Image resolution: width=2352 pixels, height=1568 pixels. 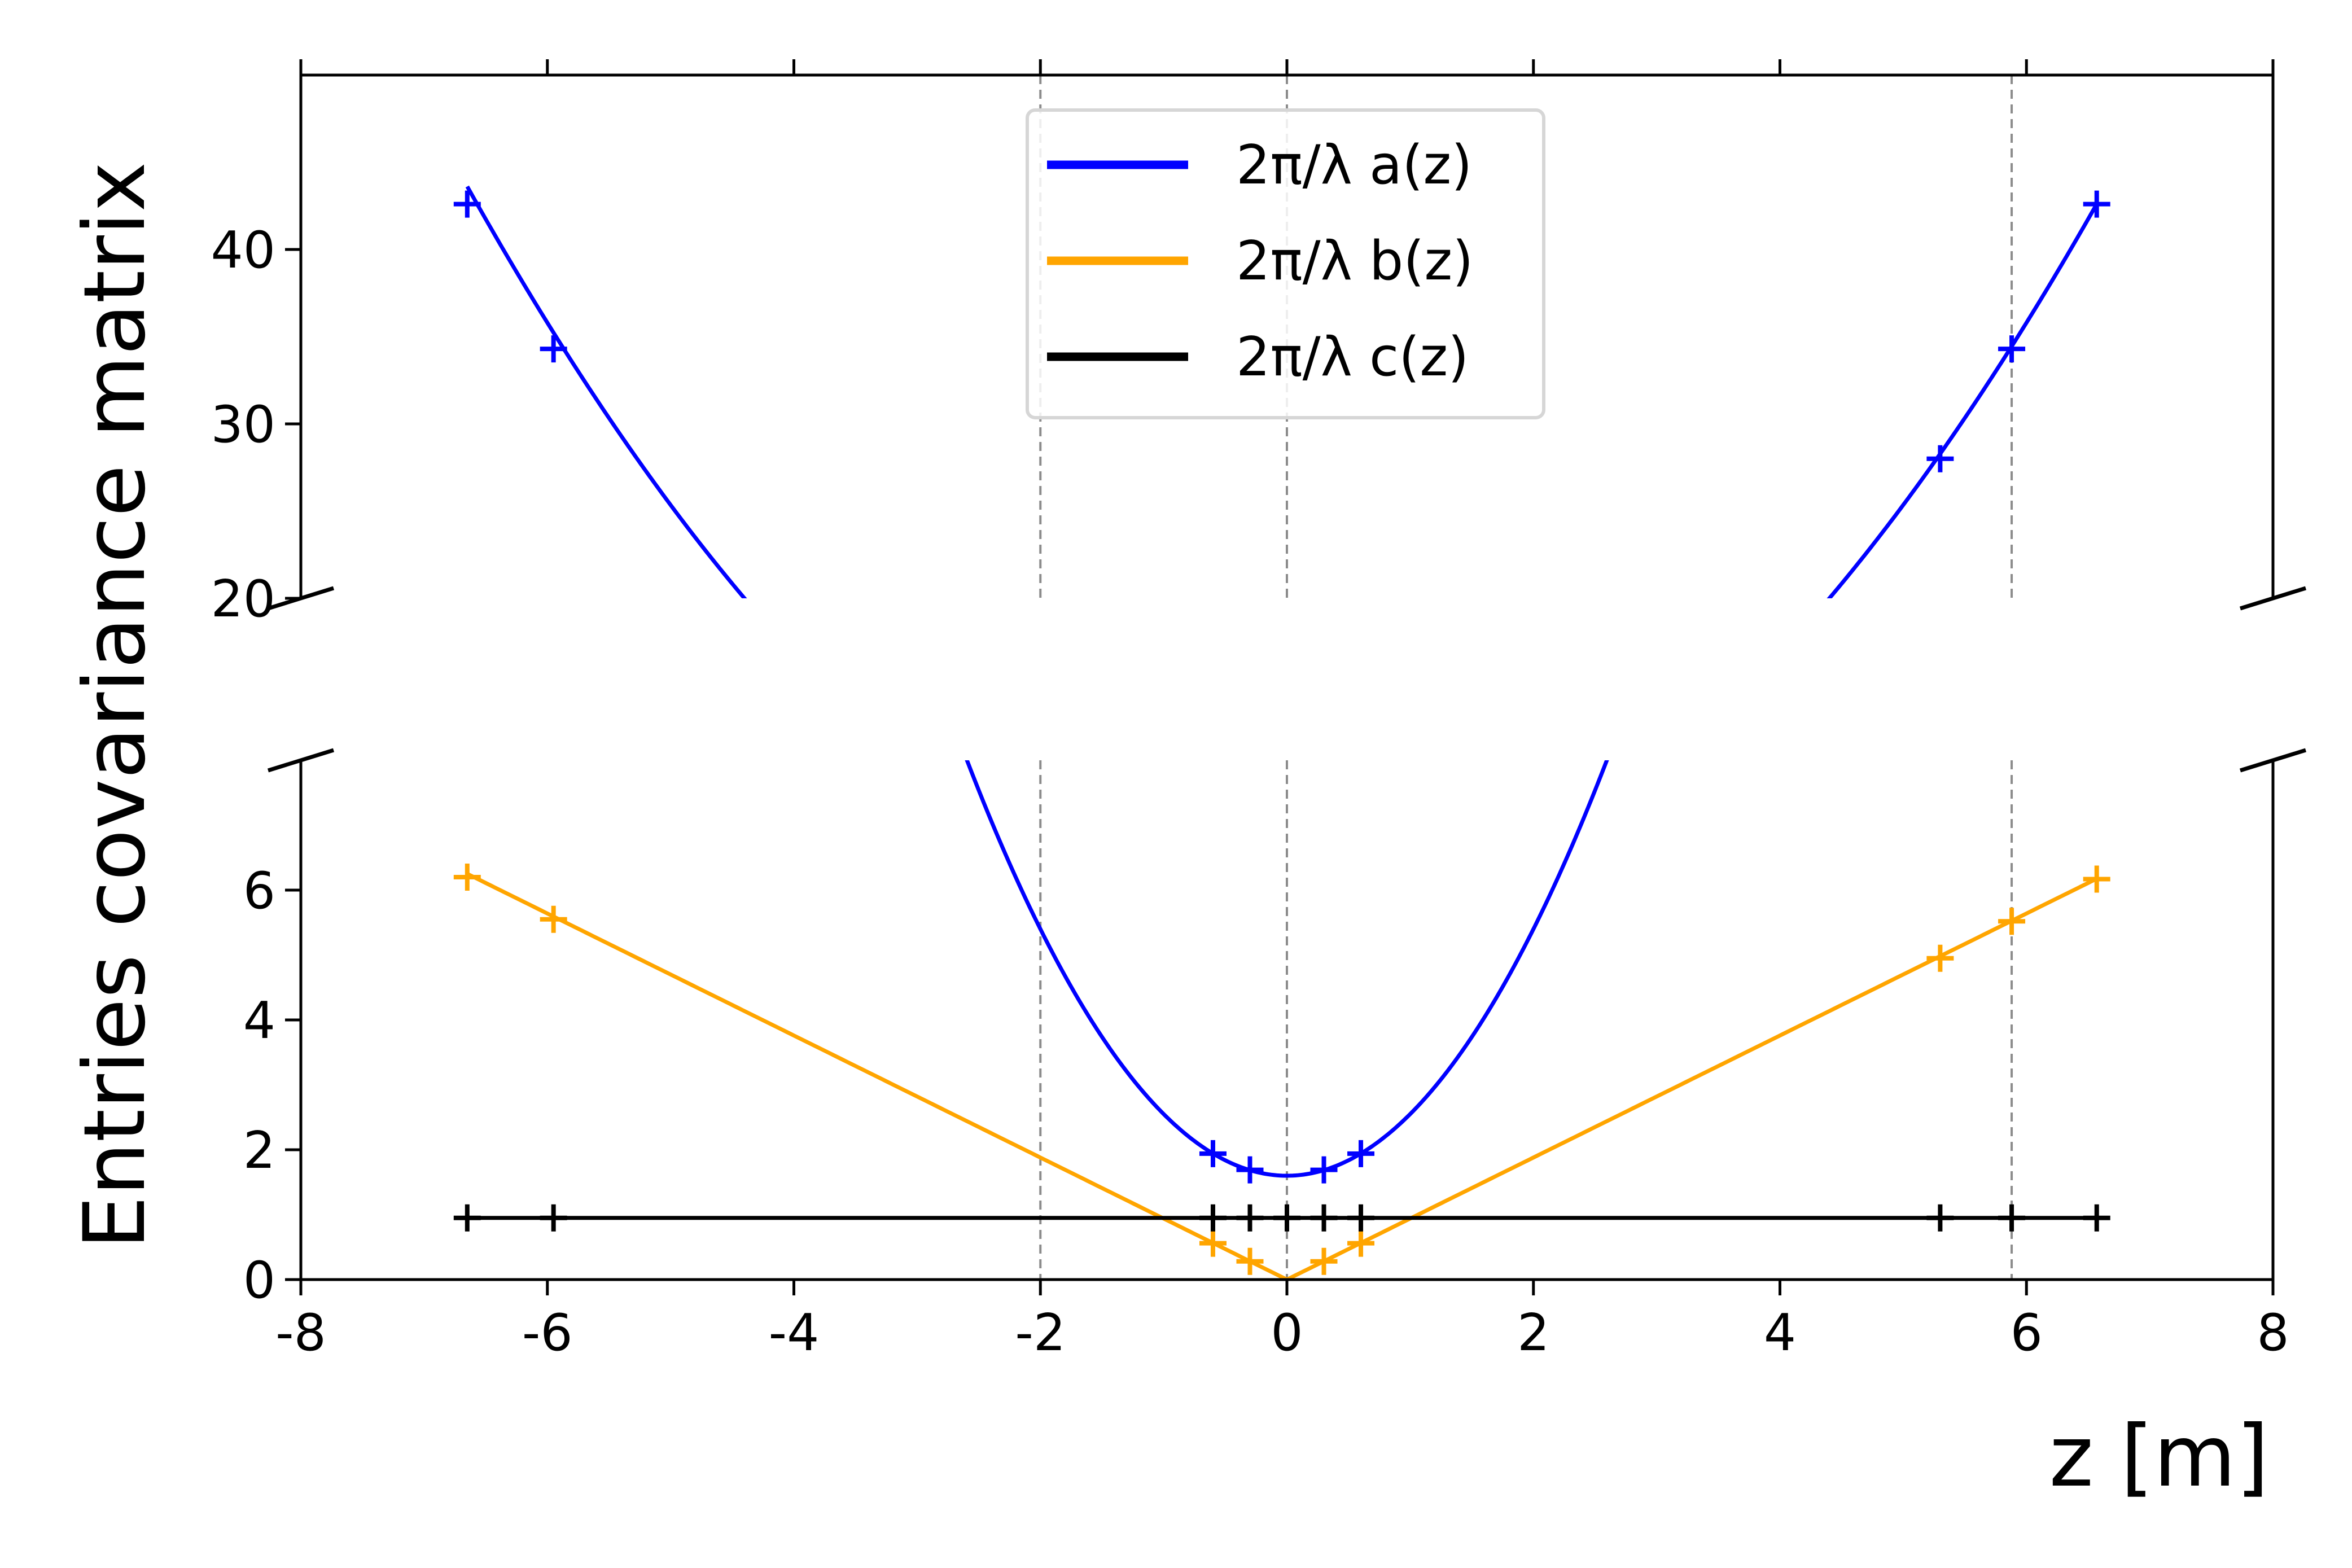 I want to click on y-axis-label: Entries covariance matrix, so click(x=115, y=706).